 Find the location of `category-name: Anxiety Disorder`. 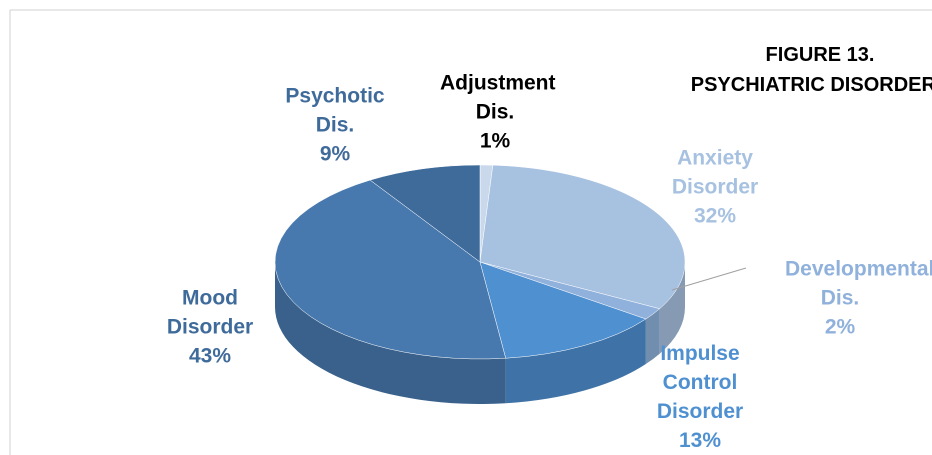

category-name: Anxiety Disorder is located at coordinates (715, 172).